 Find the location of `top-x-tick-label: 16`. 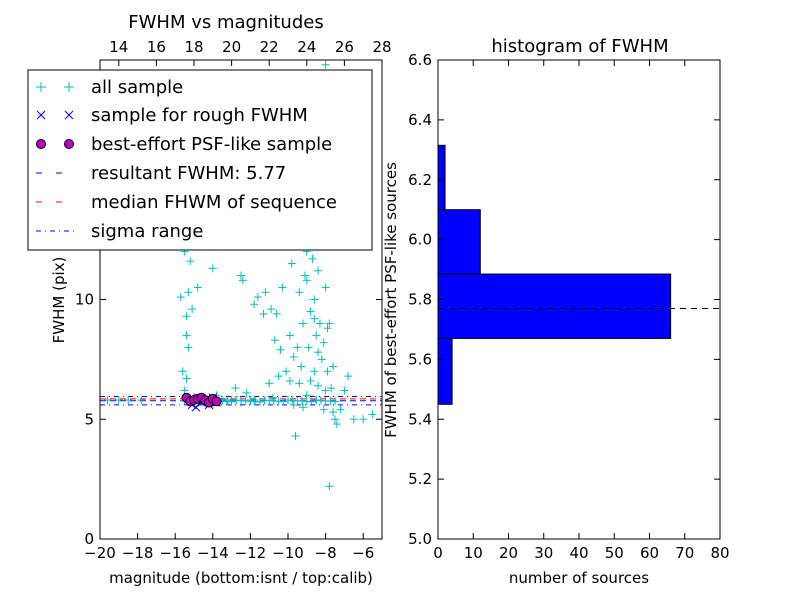

top-x-tick-label: 16 is located at coordinates (156, 47).